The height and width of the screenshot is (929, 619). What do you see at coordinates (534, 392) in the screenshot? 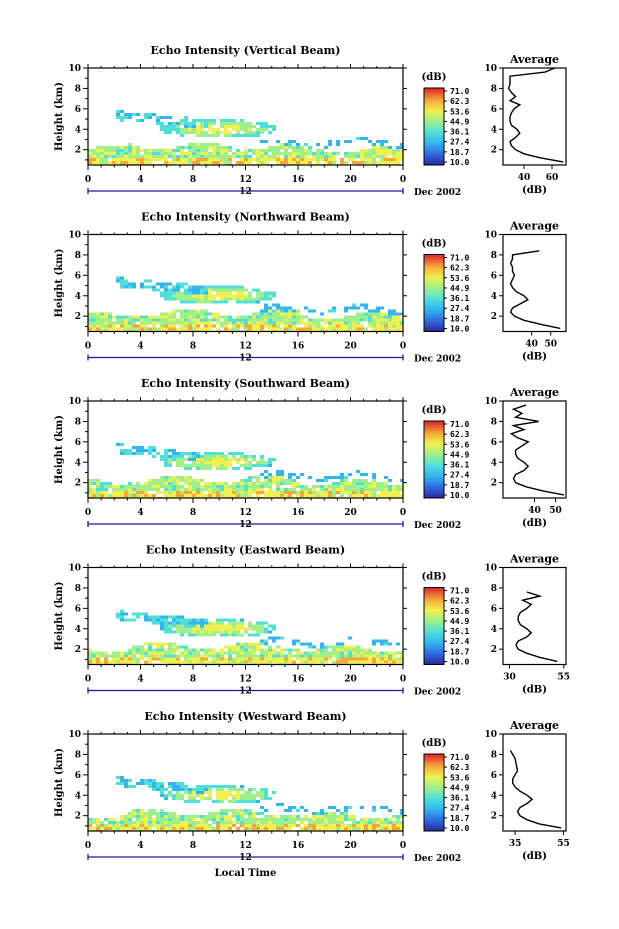
I see `profile-title: Average` at bounding box center [534, 392].